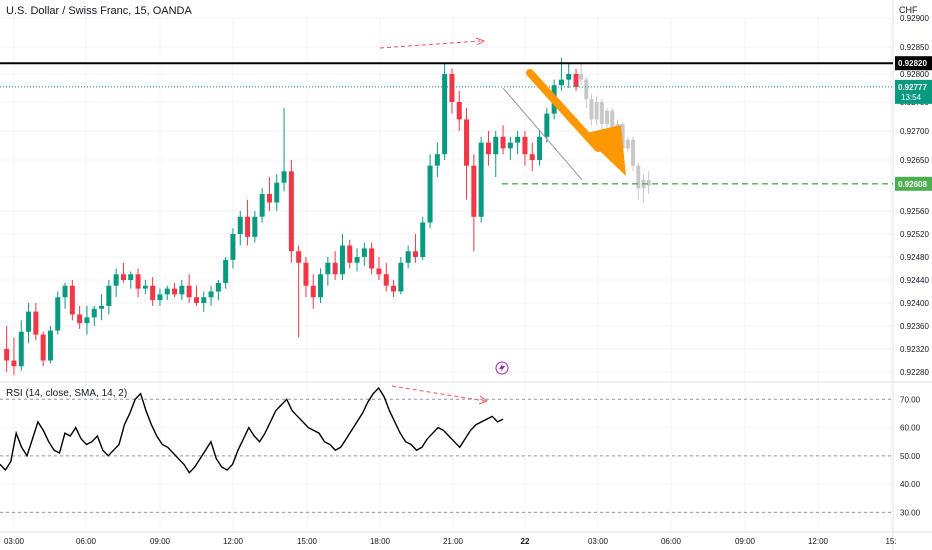  What do you see at coordinates (86, 541) in the screenshot?
I see `time-tick-label: 06:00` at bounding box center [86, 541].